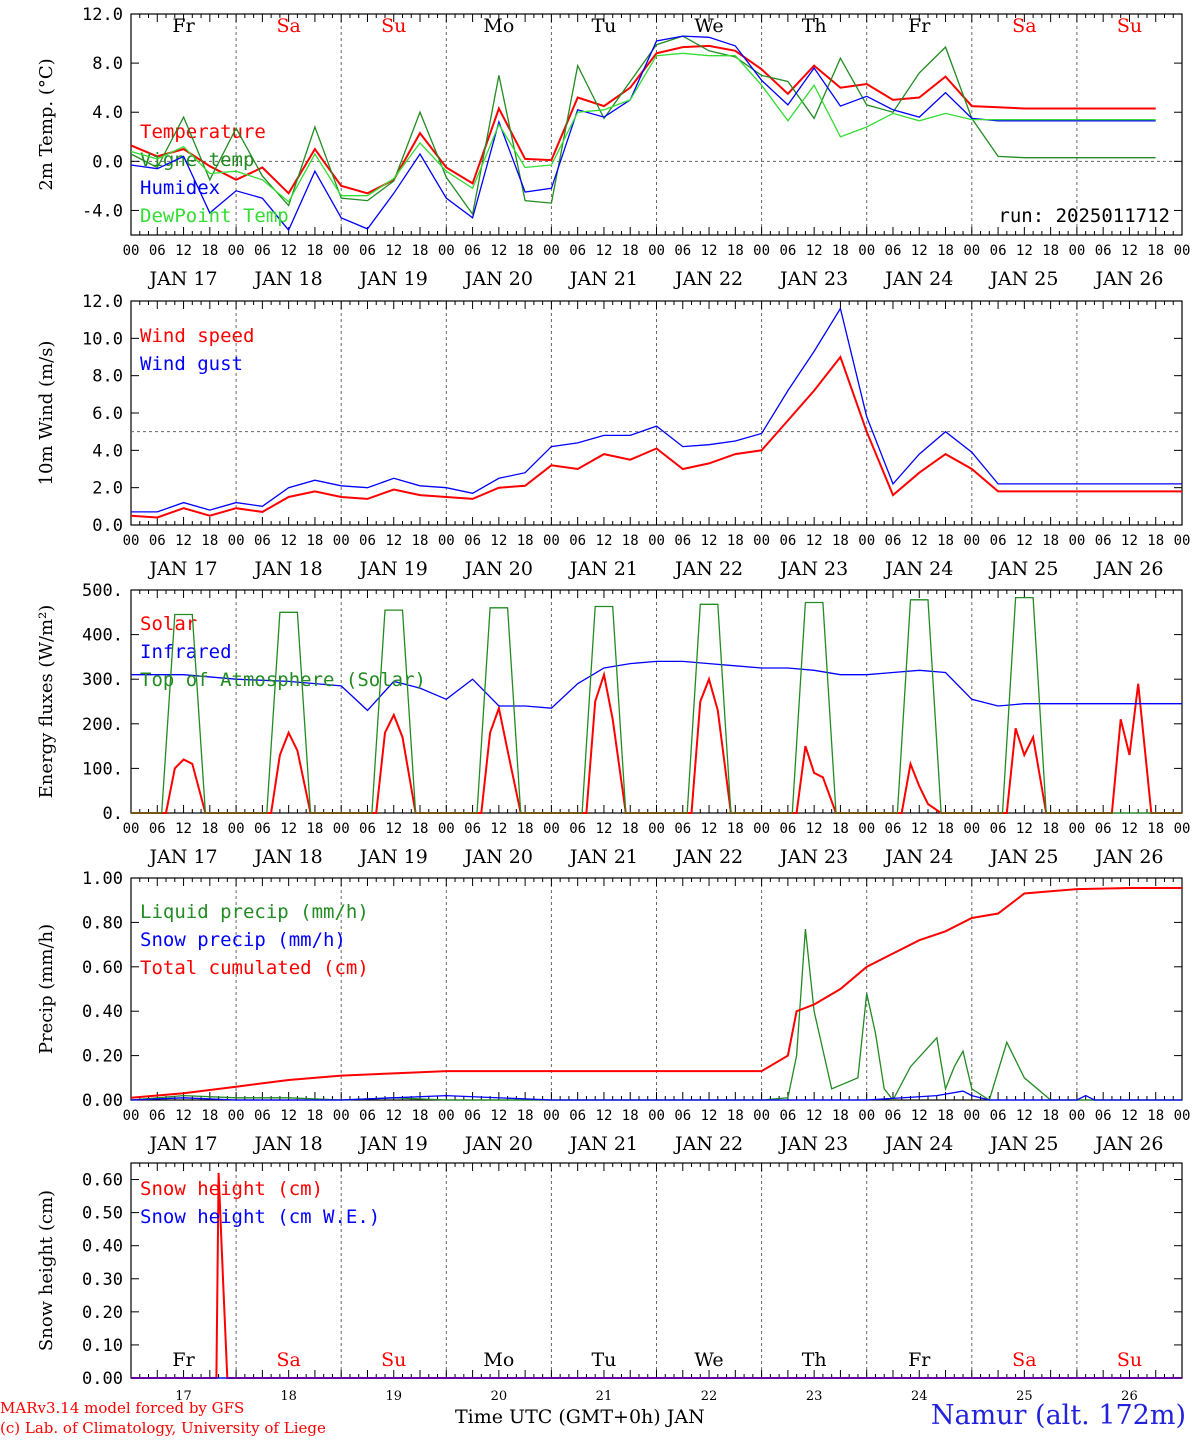 The image size is (1194, 1440). What do you see at coordinates (498, 569) in the screenshot?
I see `date-label: JAN 20` at bounding box center [498, 569].